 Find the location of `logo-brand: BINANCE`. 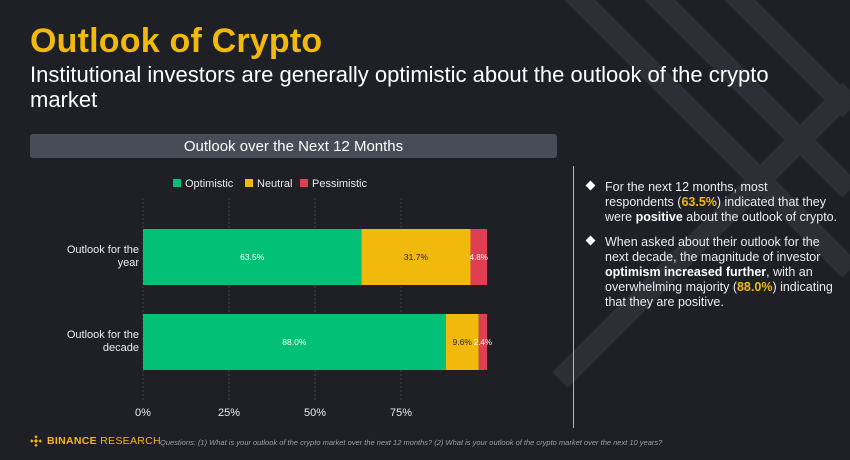

logo-brand: BINANCE is located at coordinates (72, 441).